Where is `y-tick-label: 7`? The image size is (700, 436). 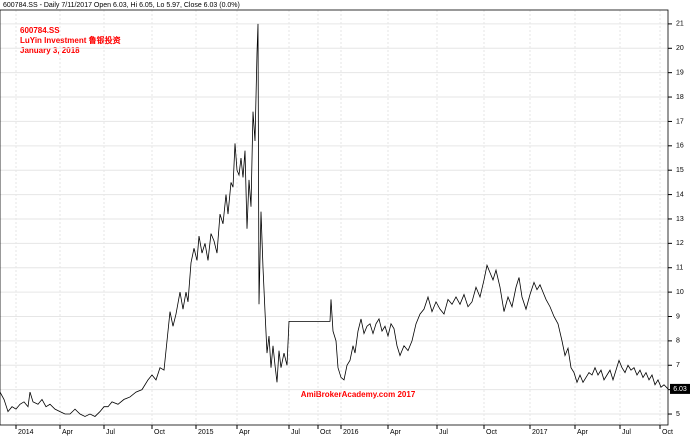
y-tick-label: 7 is located at coordinates (678, 365).